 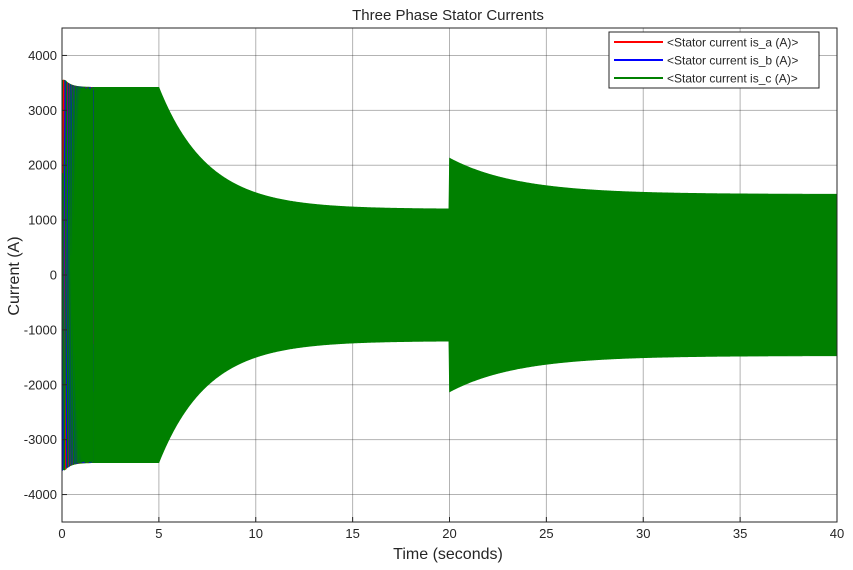 I want to click on y-tick-label: 2000, so click(x=42, y=165).